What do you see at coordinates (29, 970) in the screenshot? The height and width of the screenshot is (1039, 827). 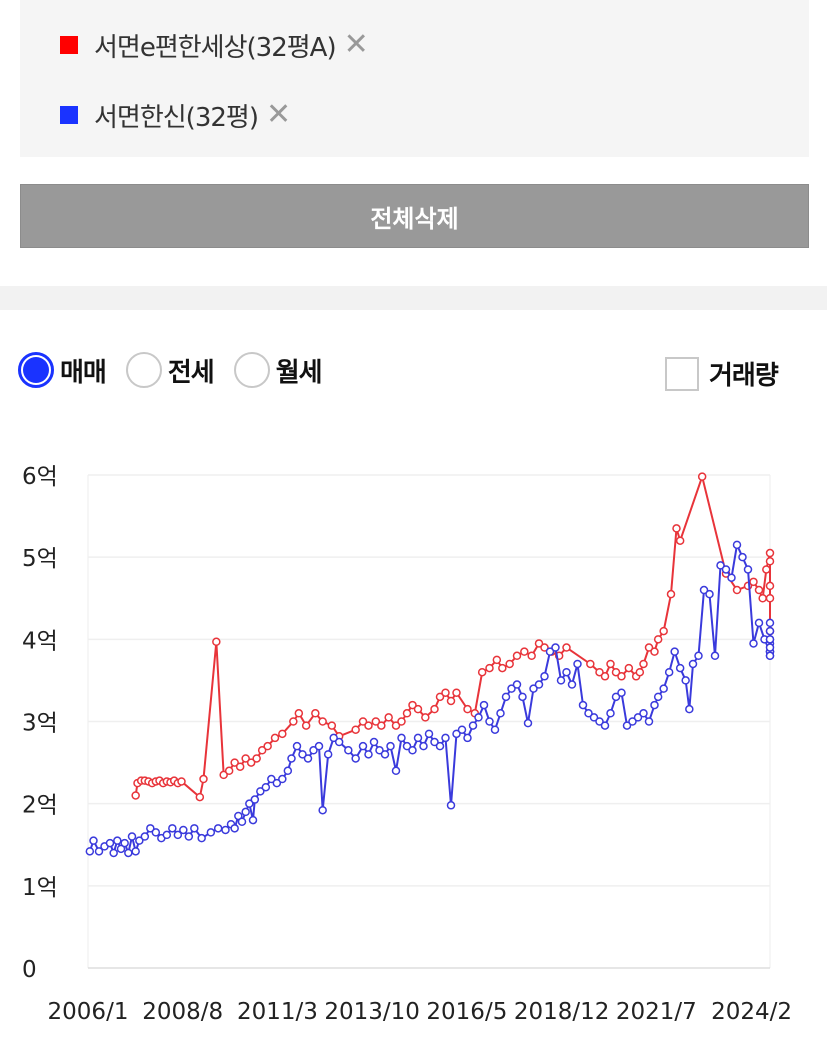 I see `y-tick-label: 0` at bounding box center [29, 970].